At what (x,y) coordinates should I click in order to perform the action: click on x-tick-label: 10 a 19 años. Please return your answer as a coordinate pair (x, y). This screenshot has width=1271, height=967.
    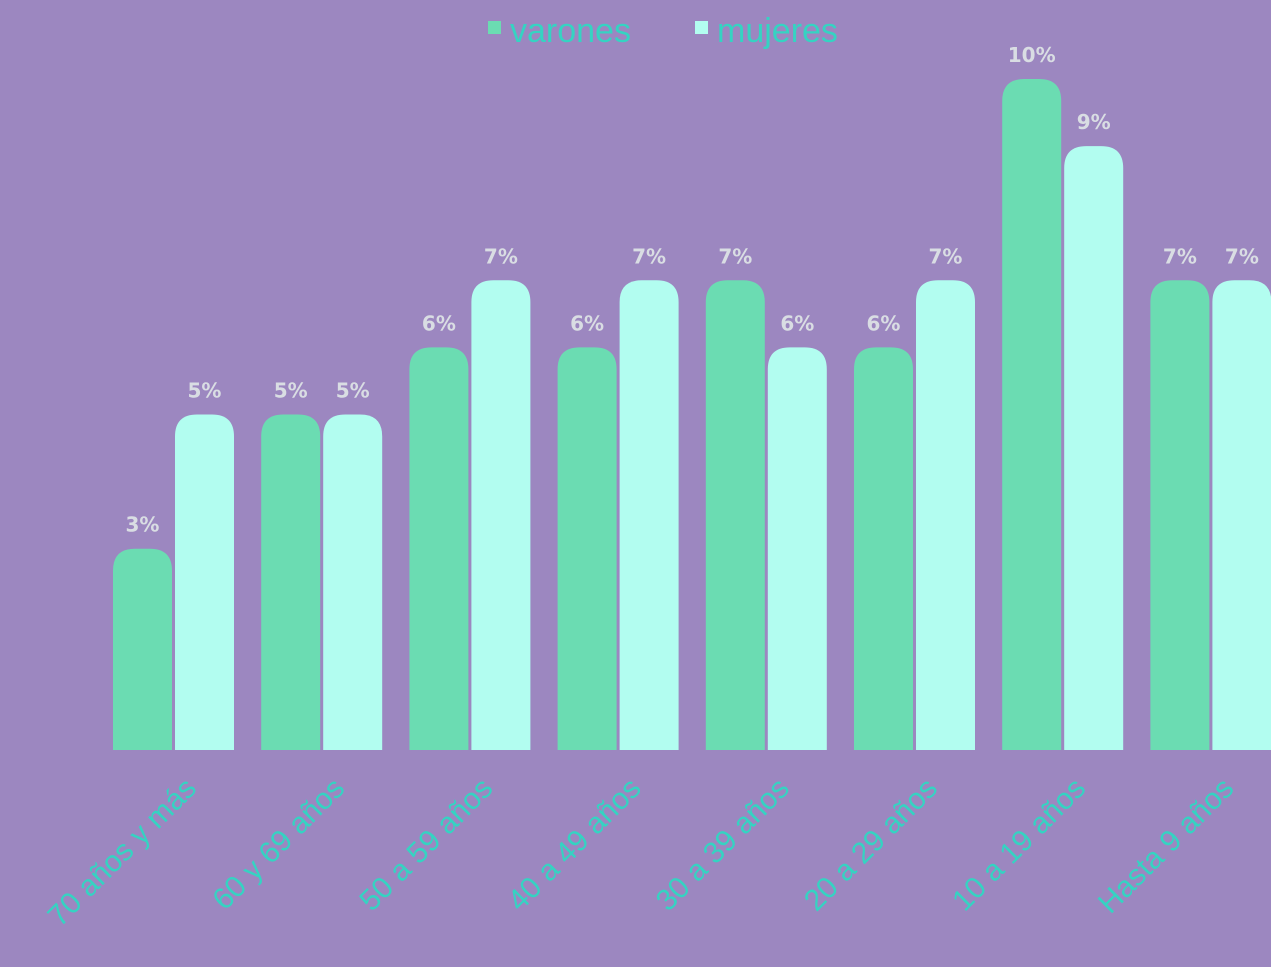
    Looking at the image, I should click on (1019, 845).